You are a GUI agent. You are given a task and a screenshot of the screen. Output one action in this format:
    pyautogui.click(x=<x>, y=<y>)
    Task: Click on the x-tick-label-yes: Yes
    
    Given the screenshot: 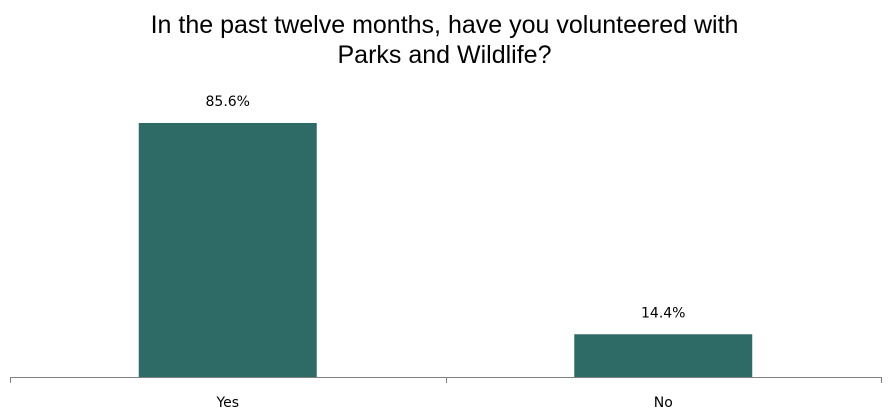 What is the action you would take?
    pyautogui.click(x=227, y=403)
    